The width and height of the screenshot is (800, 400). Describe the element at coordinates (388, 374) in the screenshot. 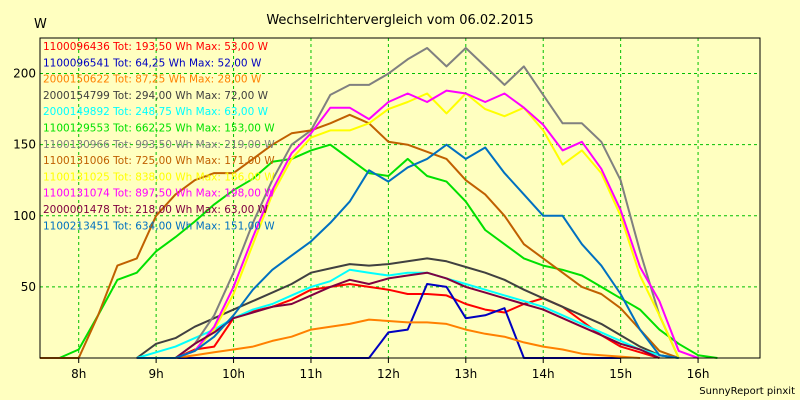

I see `x-tick-label: 12h` at that location.